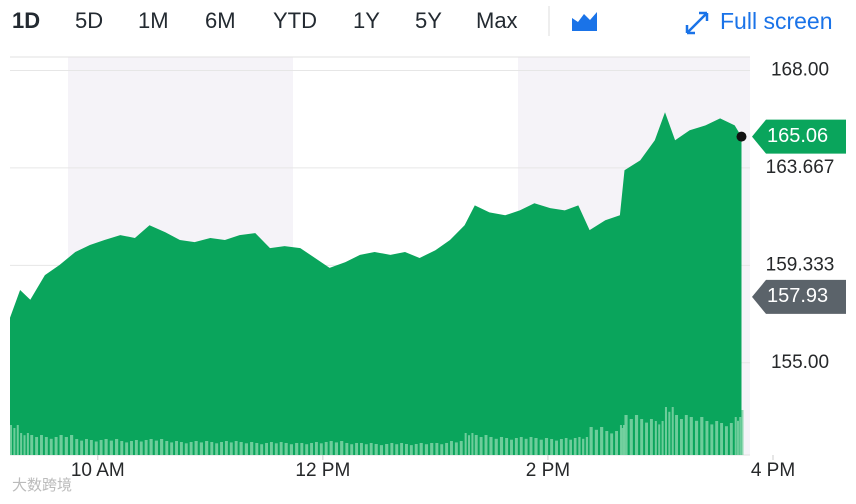 This screenshot has height=504, width=856. Describe the element at coordinates (89, 20) in the screenshot. I see `range-button: 5D` at that location.